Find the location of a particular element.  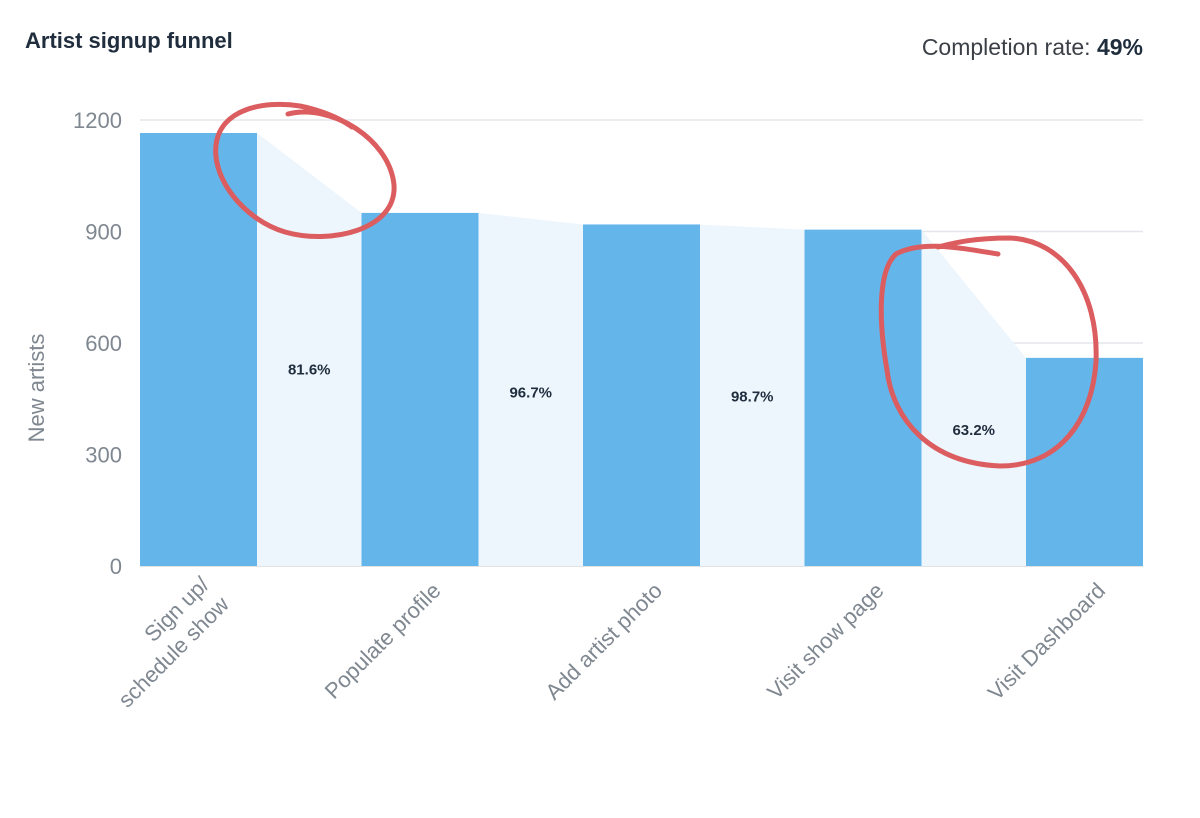

conversion-rate-label: 96.7% is located at coordinates (530, 392).